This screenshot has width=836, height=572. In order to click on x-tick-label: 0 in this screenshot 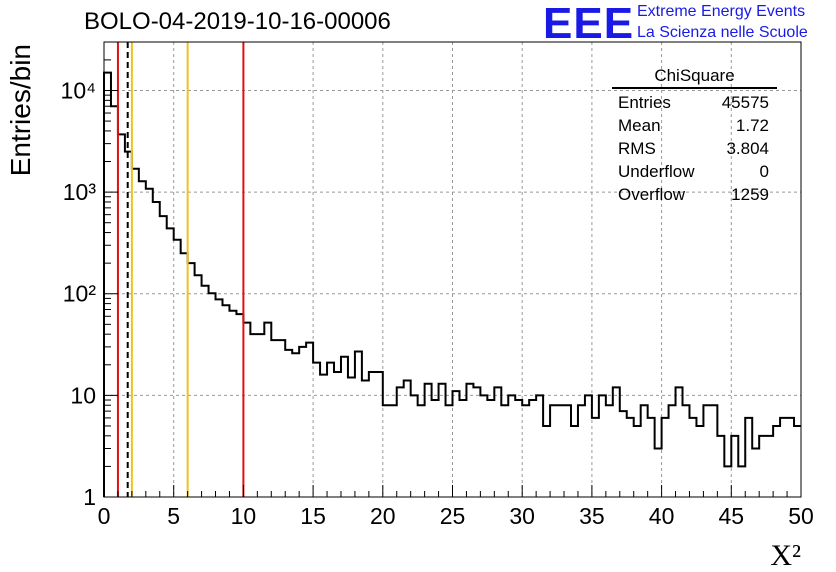, I will do `click(104, 516)`.